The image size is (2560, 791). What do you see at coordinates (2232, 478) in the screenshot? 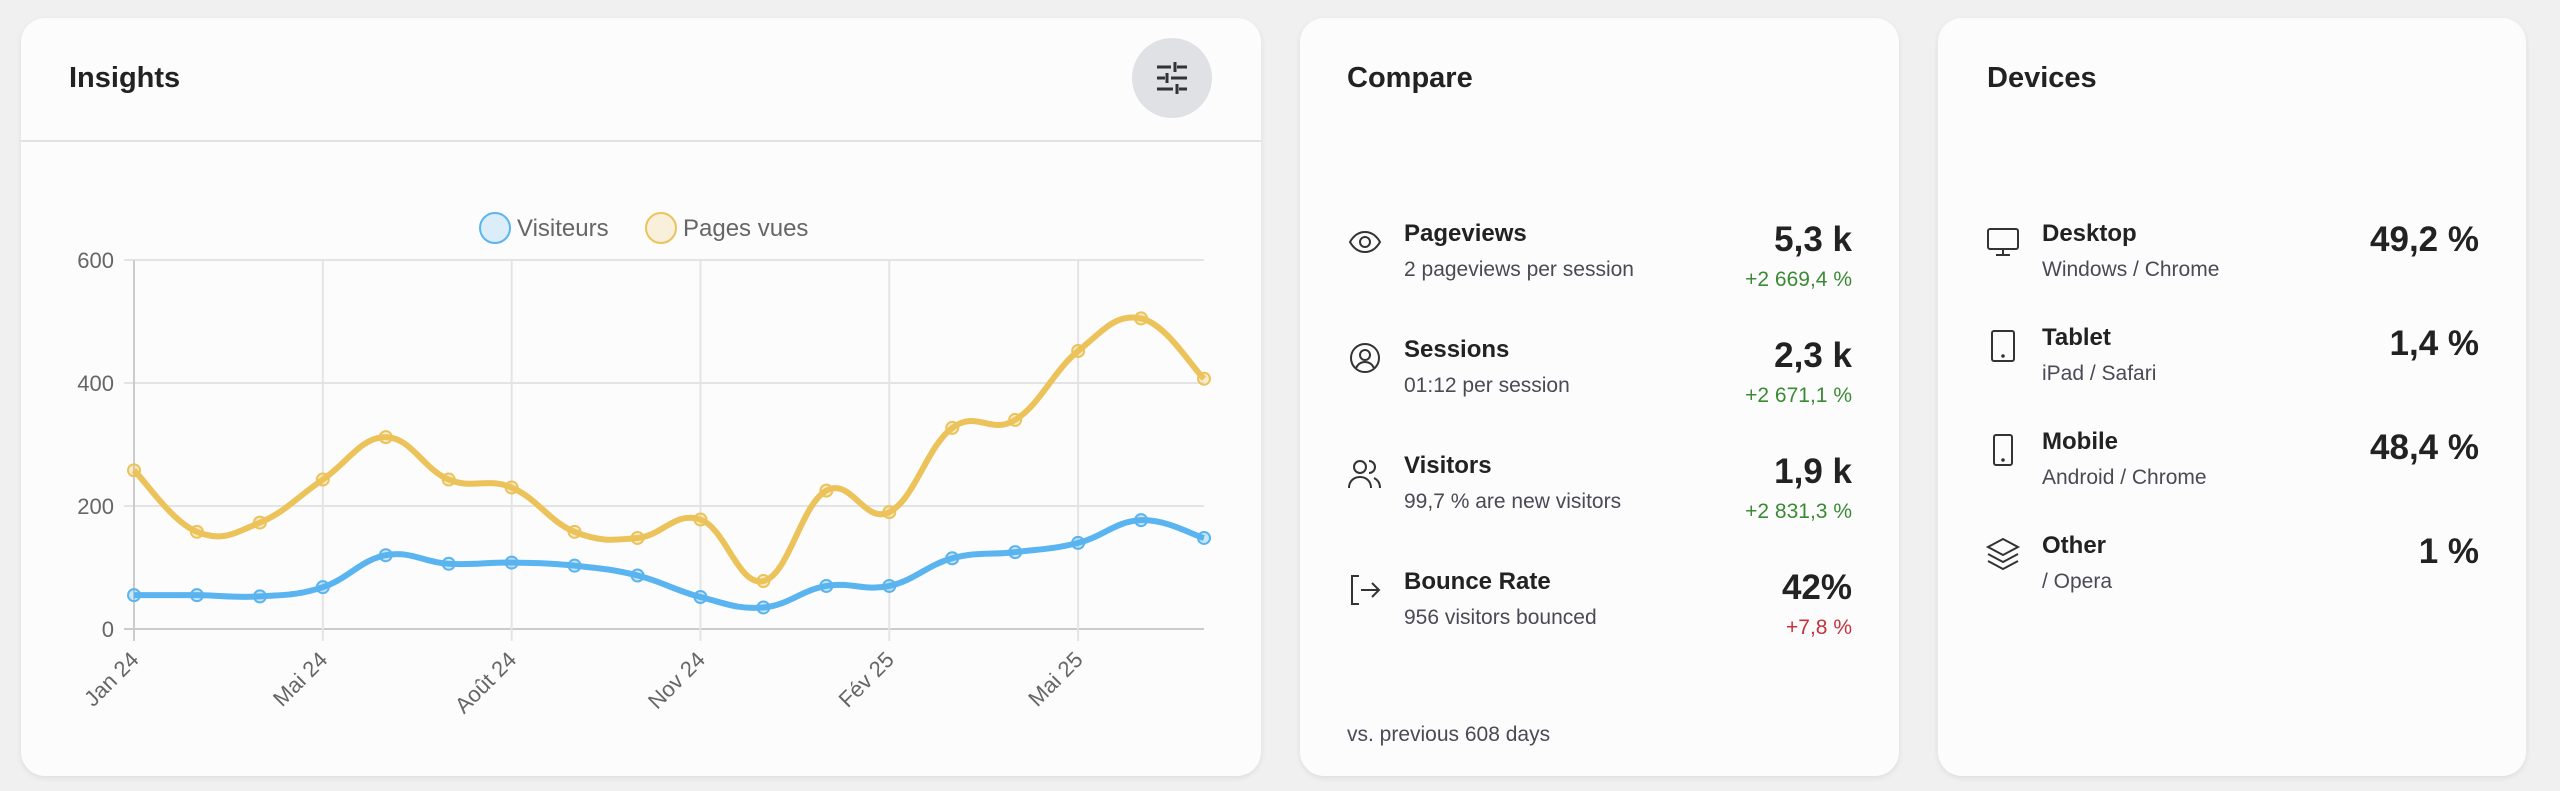
I see `devices-row-mobile: Mobile Android / Chrome 48,4 %` at bounding box center [2232, 478].